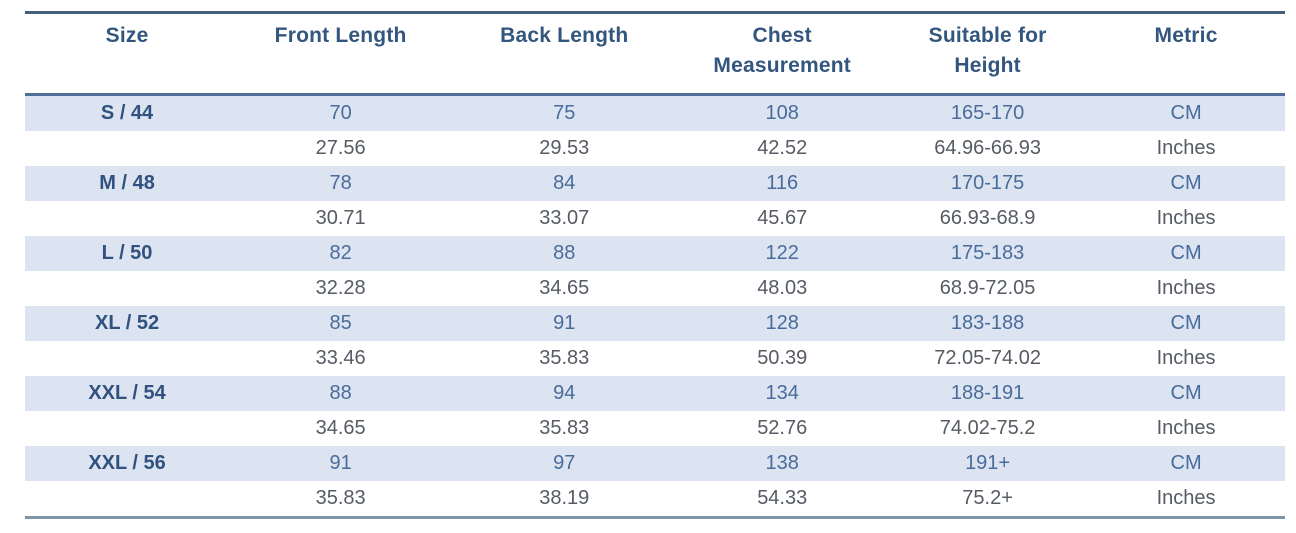 Image resolution: width=1296 pixels, height=533 pixels. Describe the element at coordinates (782, 393) in the screenshot. I see `cell-chest: 134` at that location.